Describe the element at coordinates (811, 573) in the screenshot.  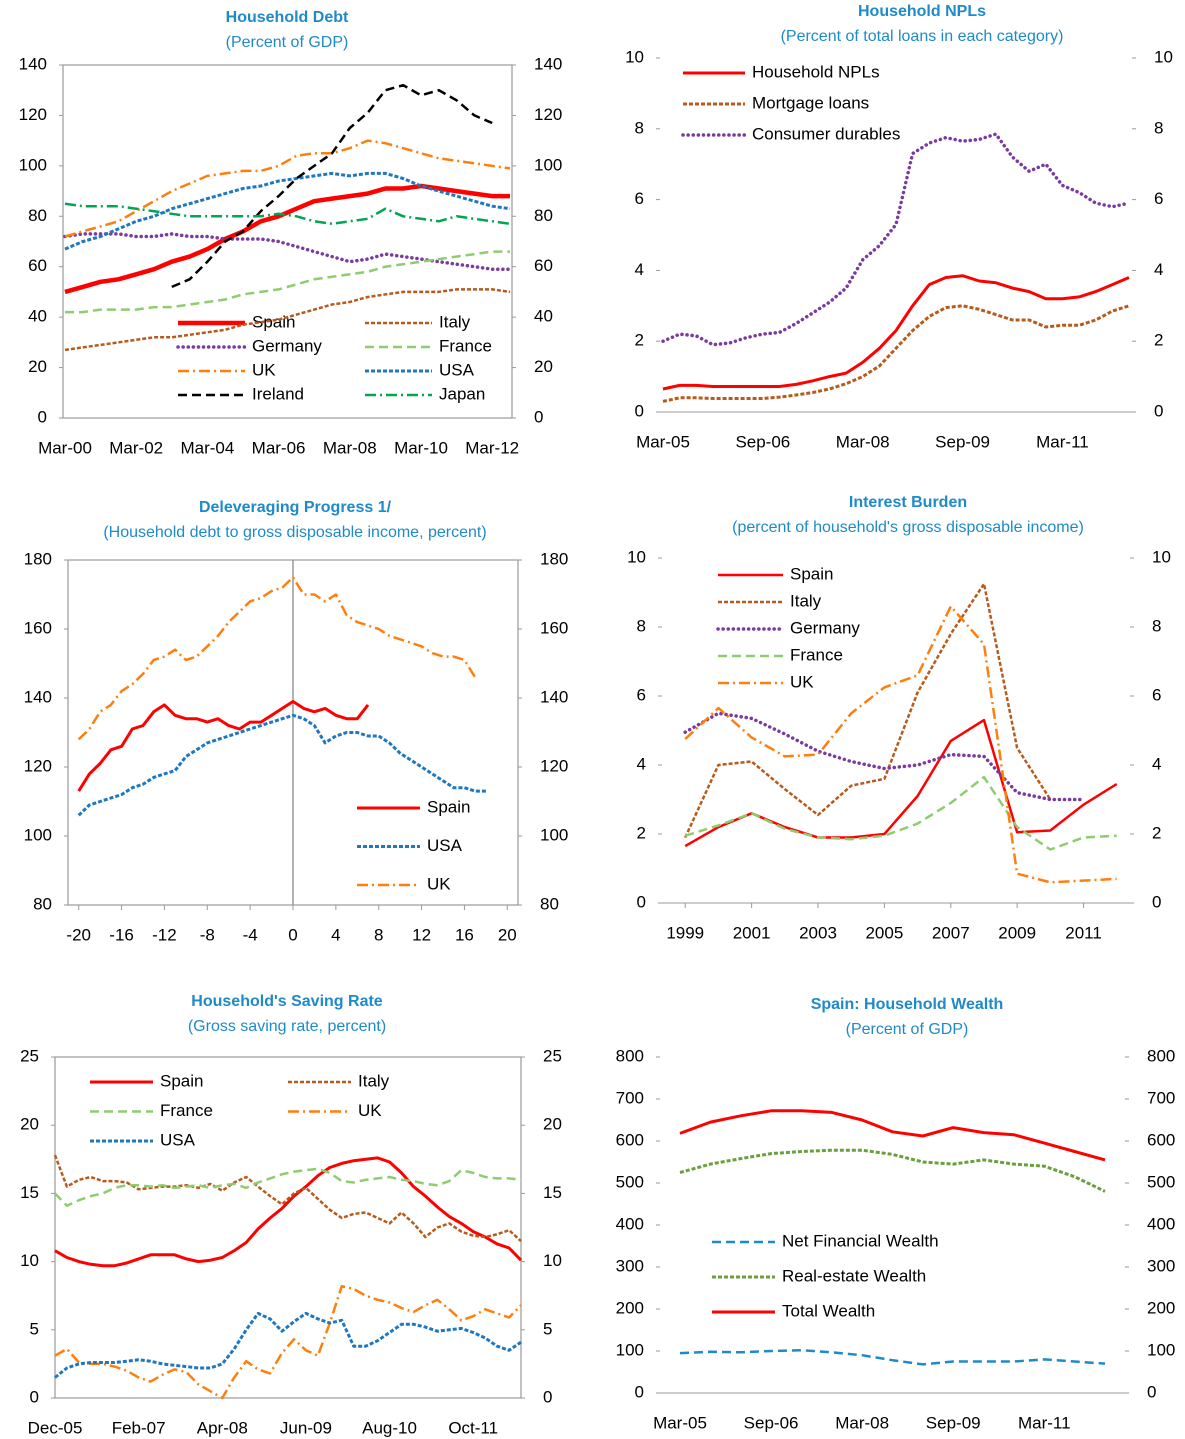
I see `legend-label: Spain` at that location.